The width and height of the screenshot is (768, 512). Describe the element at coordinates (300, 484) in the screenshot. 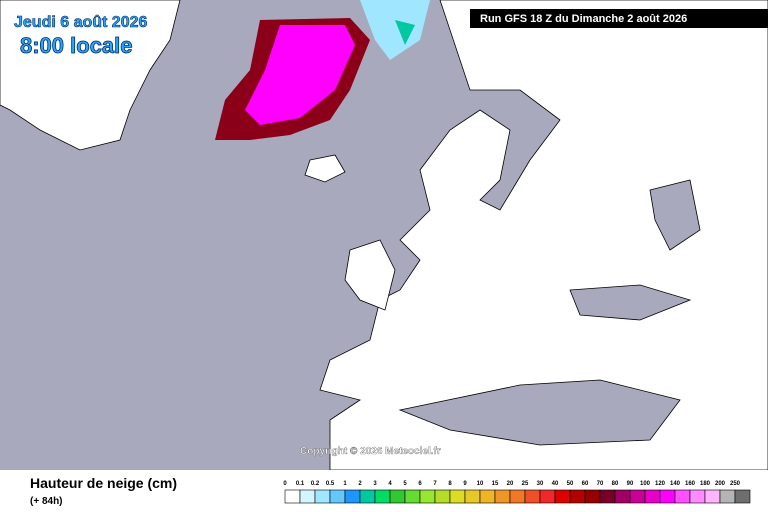

I see `scale-label: 0.1` at that location.